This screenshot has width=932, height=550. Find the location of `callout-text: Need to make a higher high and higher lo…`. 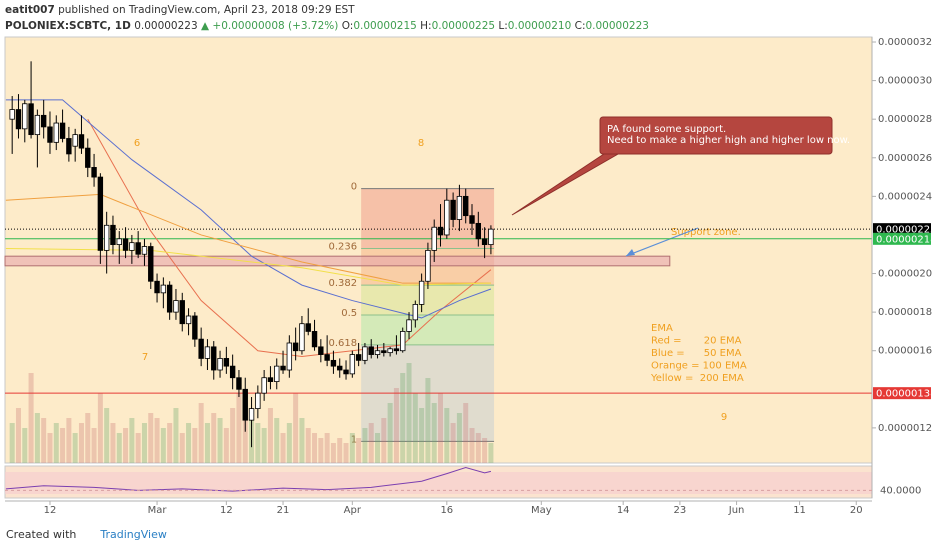

callout-text: Need to make a higher high and higher lo… is located at coordinates (728, 140).